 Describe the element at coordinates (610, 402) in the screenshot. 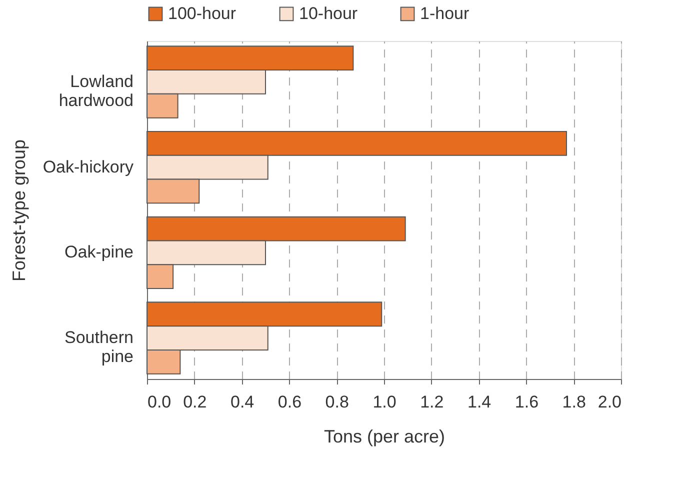

I see `x-tick-label: 2.0` at that location.